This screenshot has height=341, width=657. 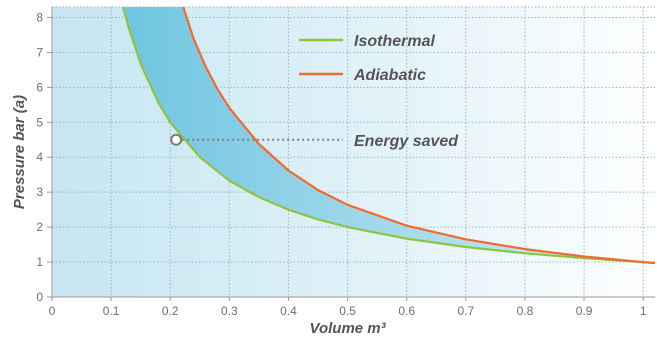 I want to click on x-tick-label-0: 0, so click(x=52, y=311).